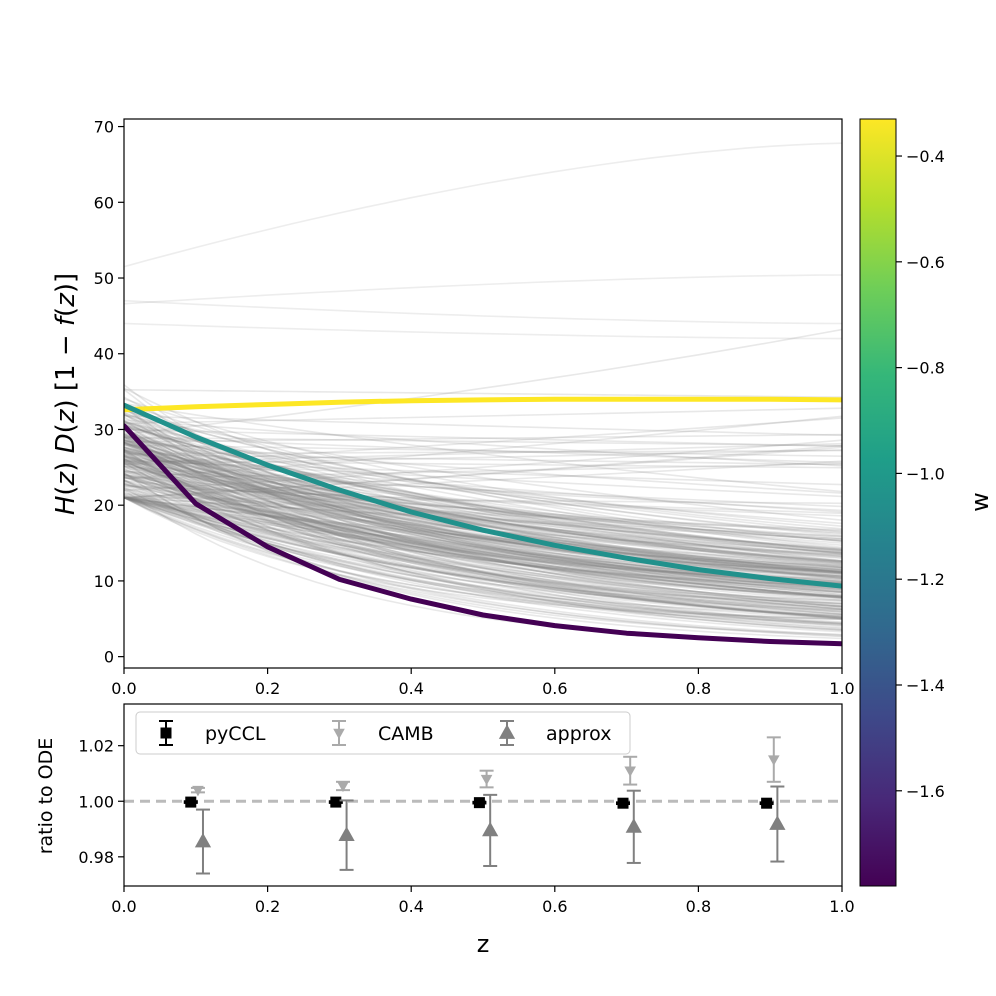 This screenshot has width=996, height=996. Describe the element at coordinates (925, 579) in the screenshot. I see `colorbar-tick-label: −1.2` at that location.